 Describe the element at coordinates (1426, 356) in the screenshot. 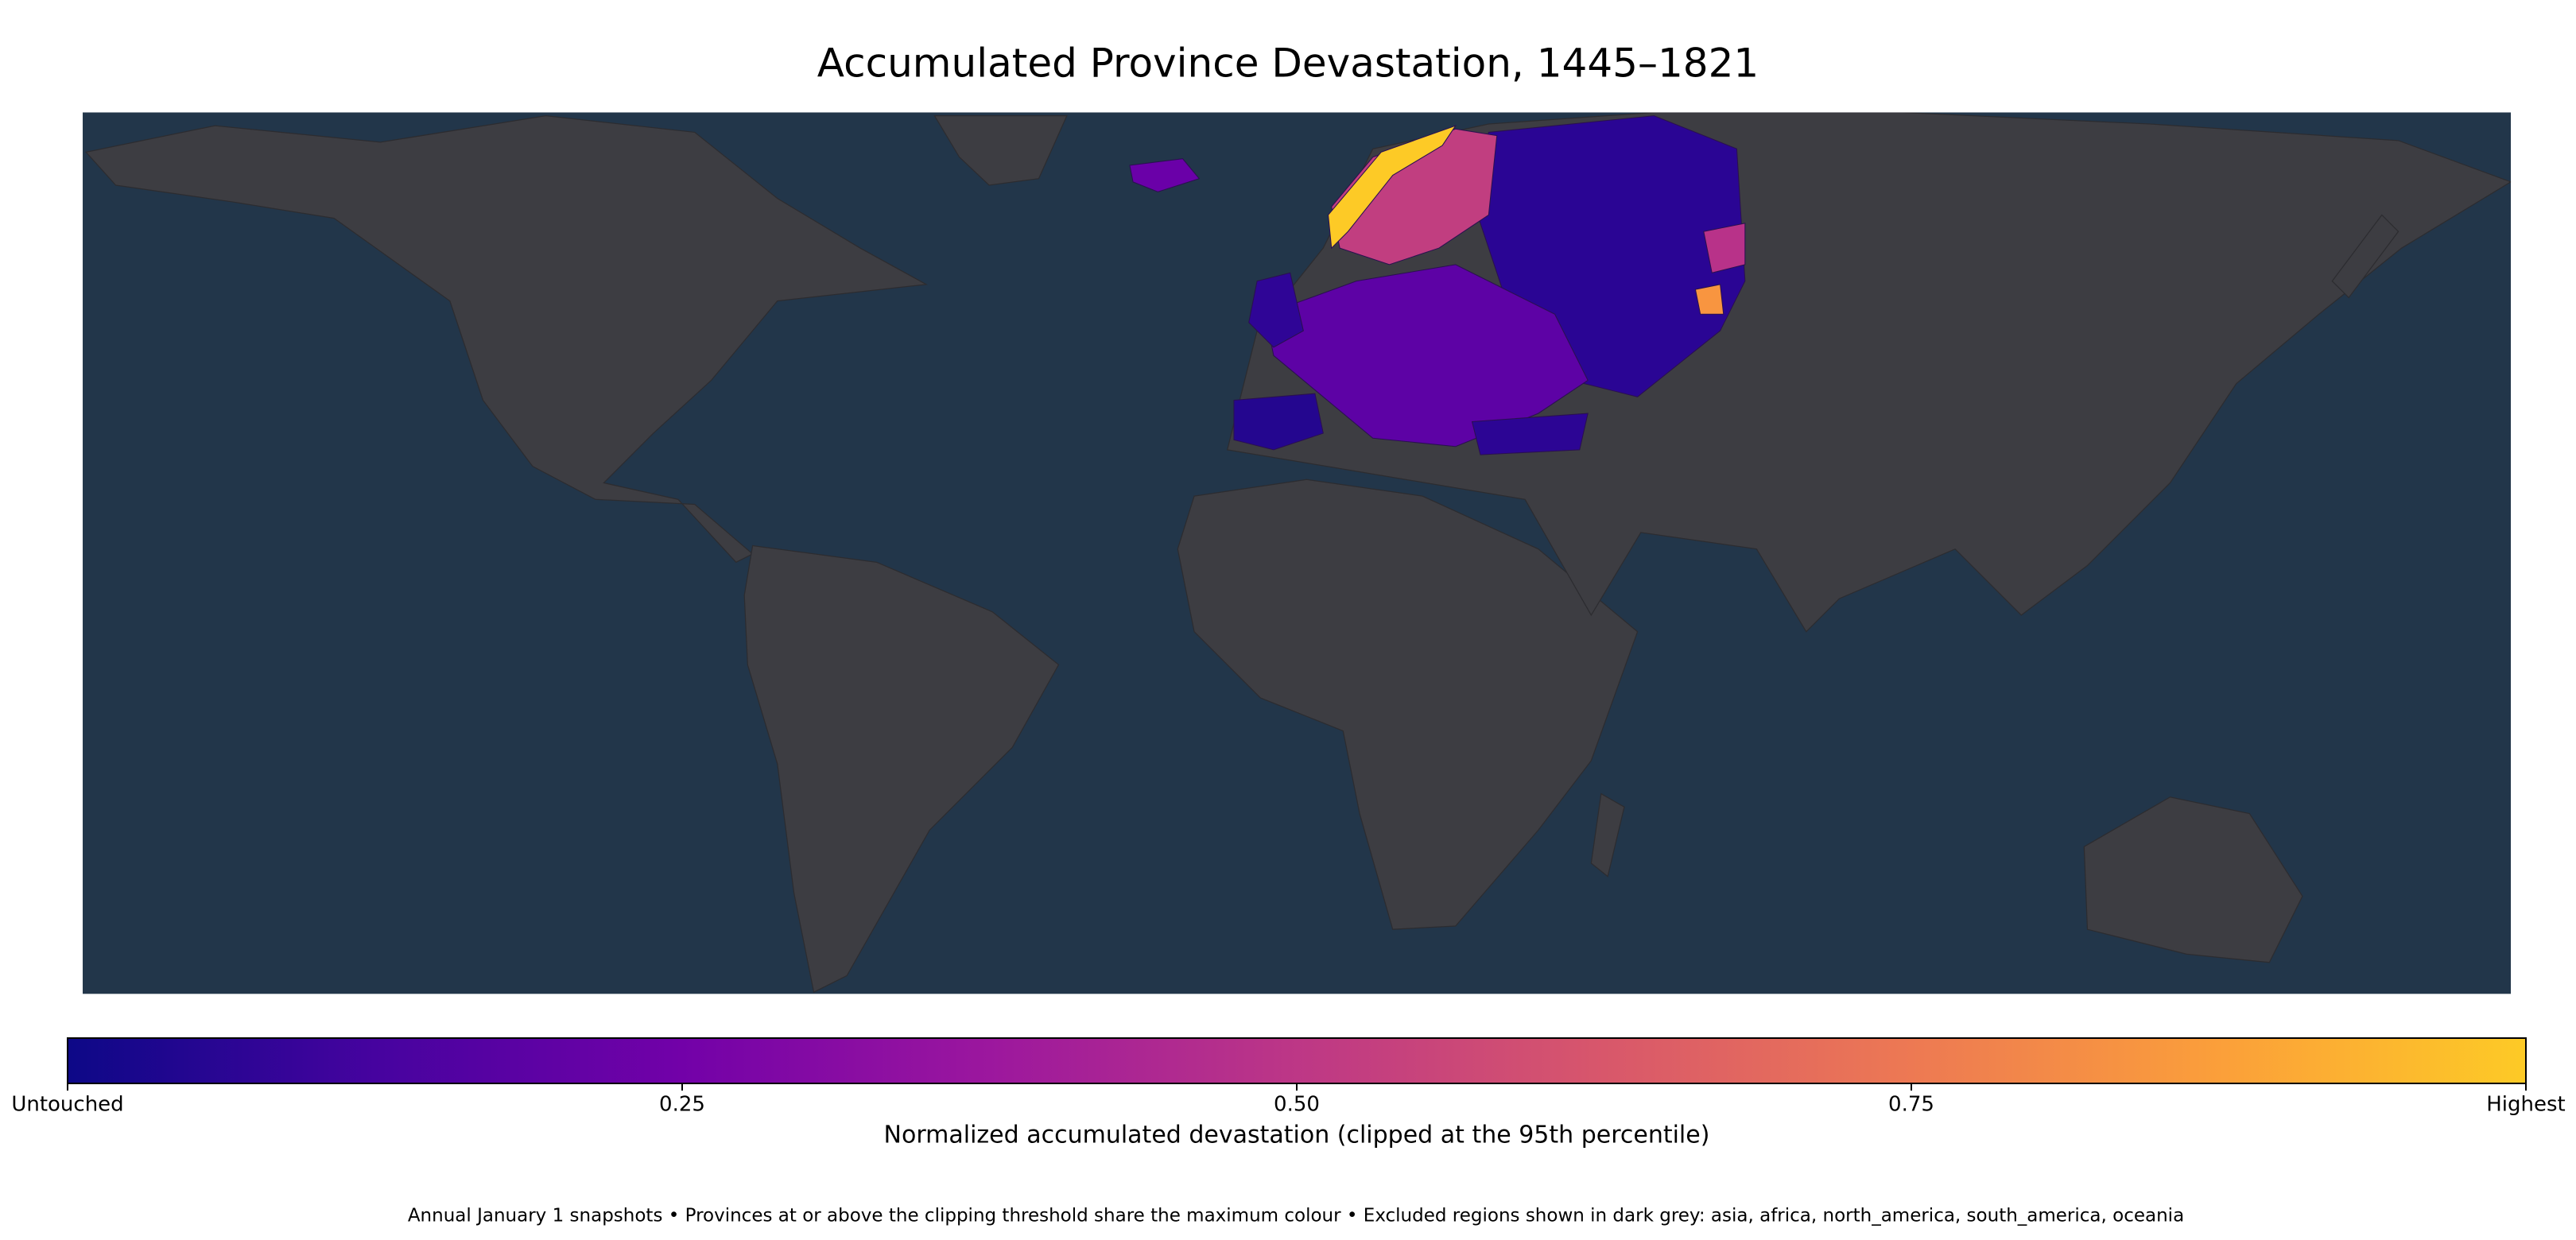

I see `central-europe-region` at that location.